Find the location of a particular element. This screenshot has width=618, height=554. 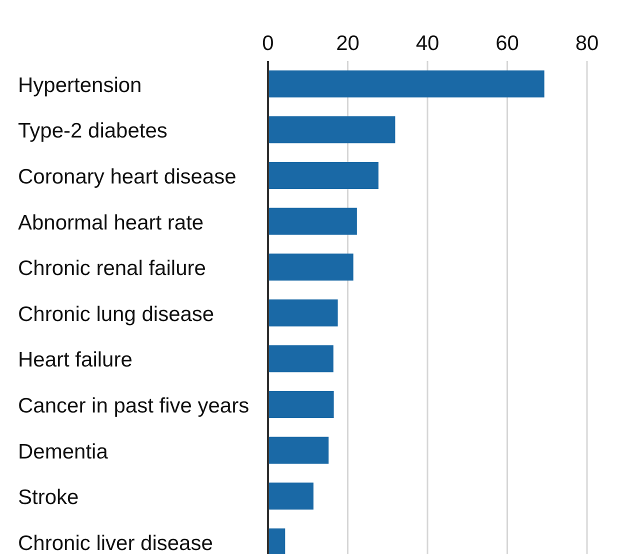

y-tick-label: Chronic lung disease is located at coordinates (116, 314).